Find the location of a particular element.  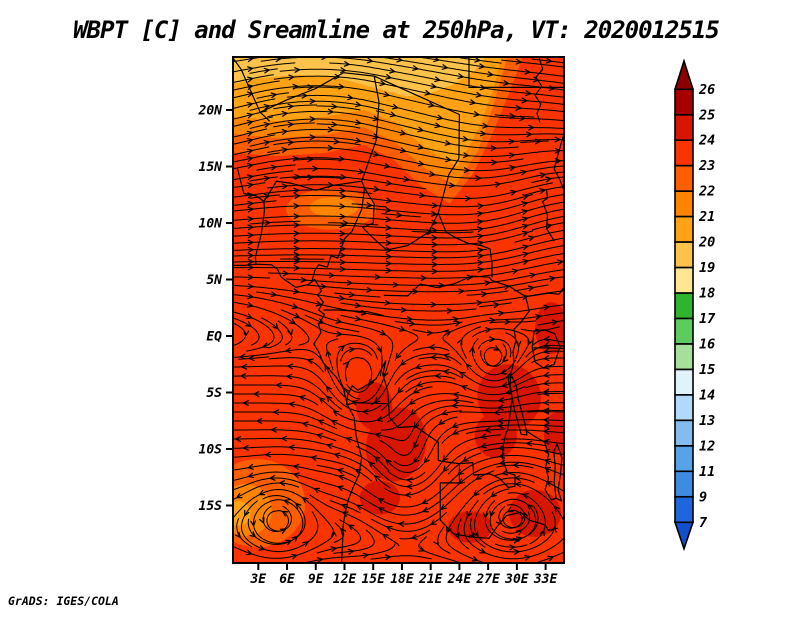

lat-tick-label: 10N is located at coordinates (211, 224).